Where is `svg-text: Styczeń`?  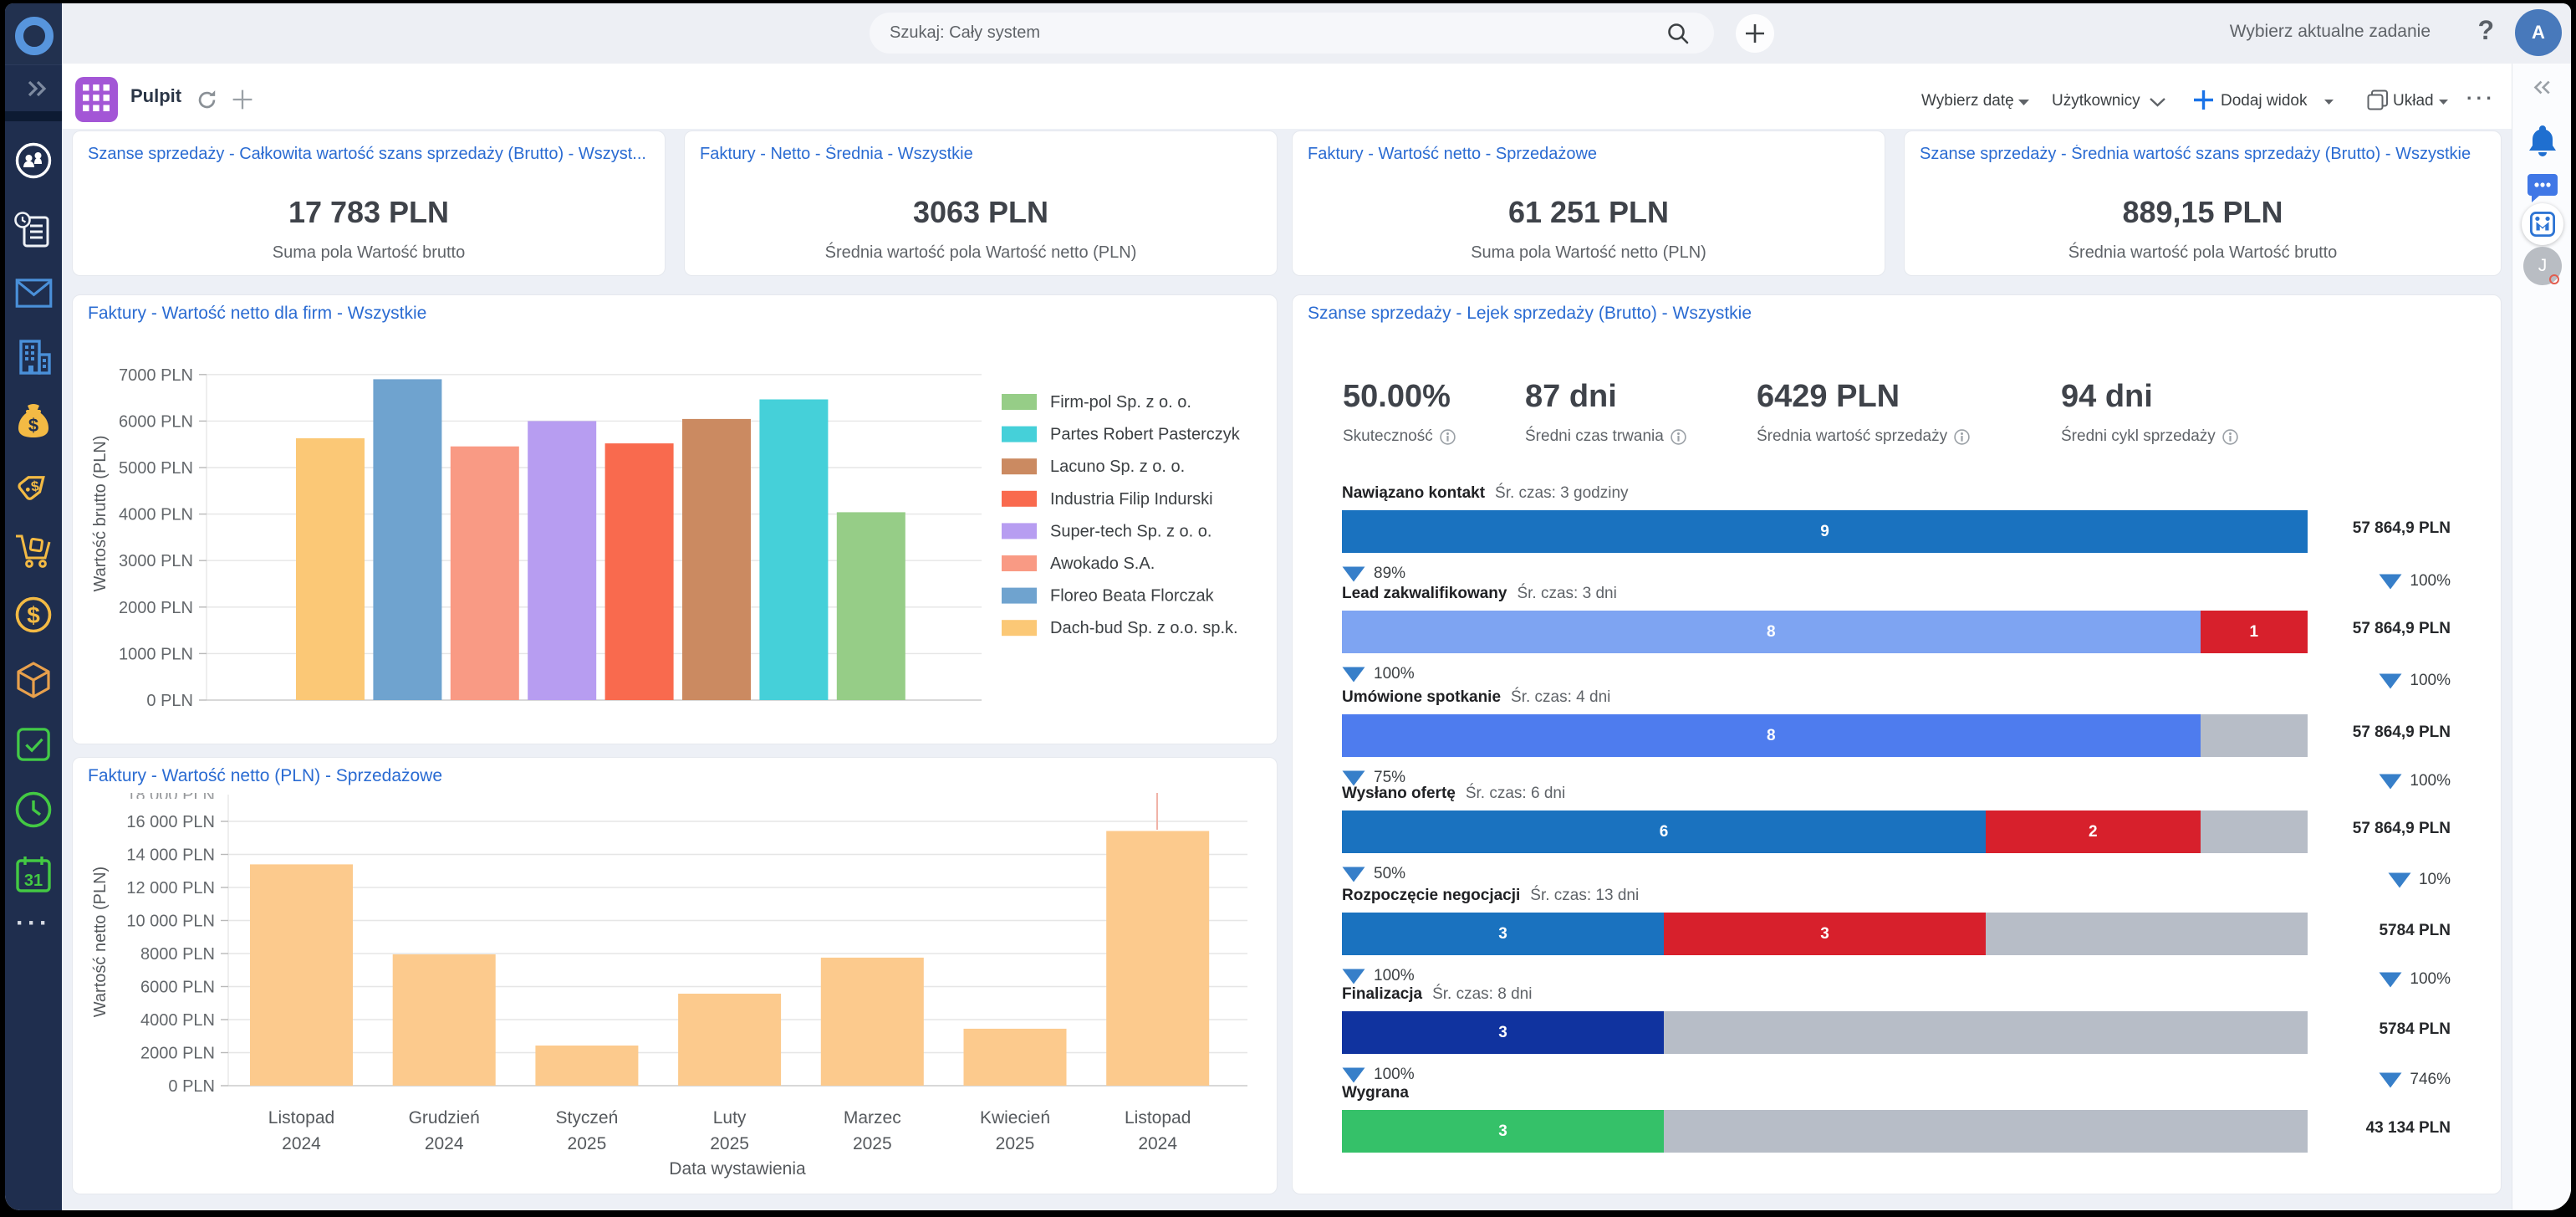
svg-text: Styczeń is located at coordinates (587, 1118).